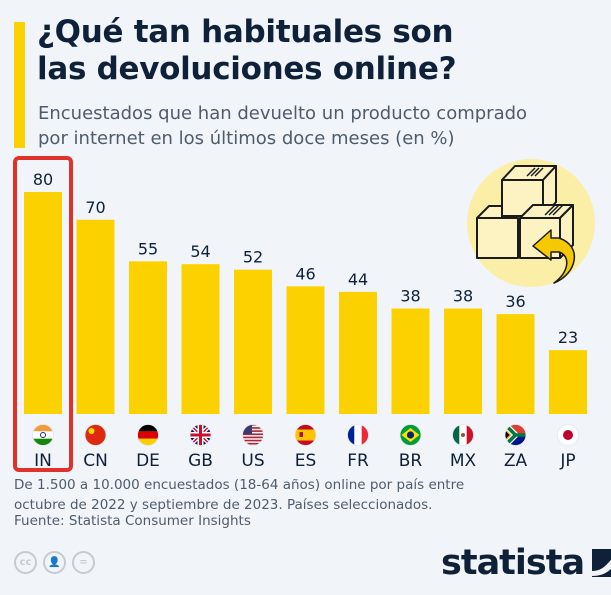 The height and width of the screenshot is (595, 611). I want to click on value-label-es: 46, so click(305, 273).